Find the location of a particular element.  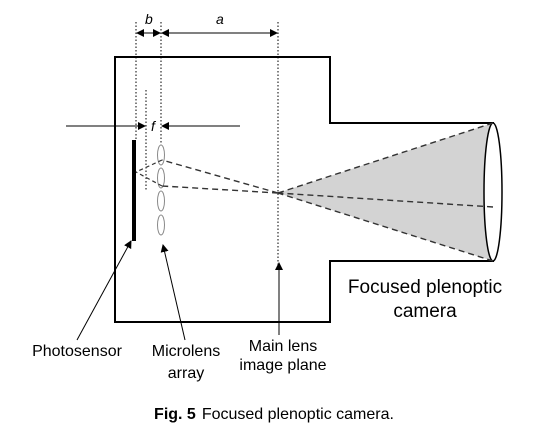

mainlens-label-line2: image plane is located at coordinates (282, 365).